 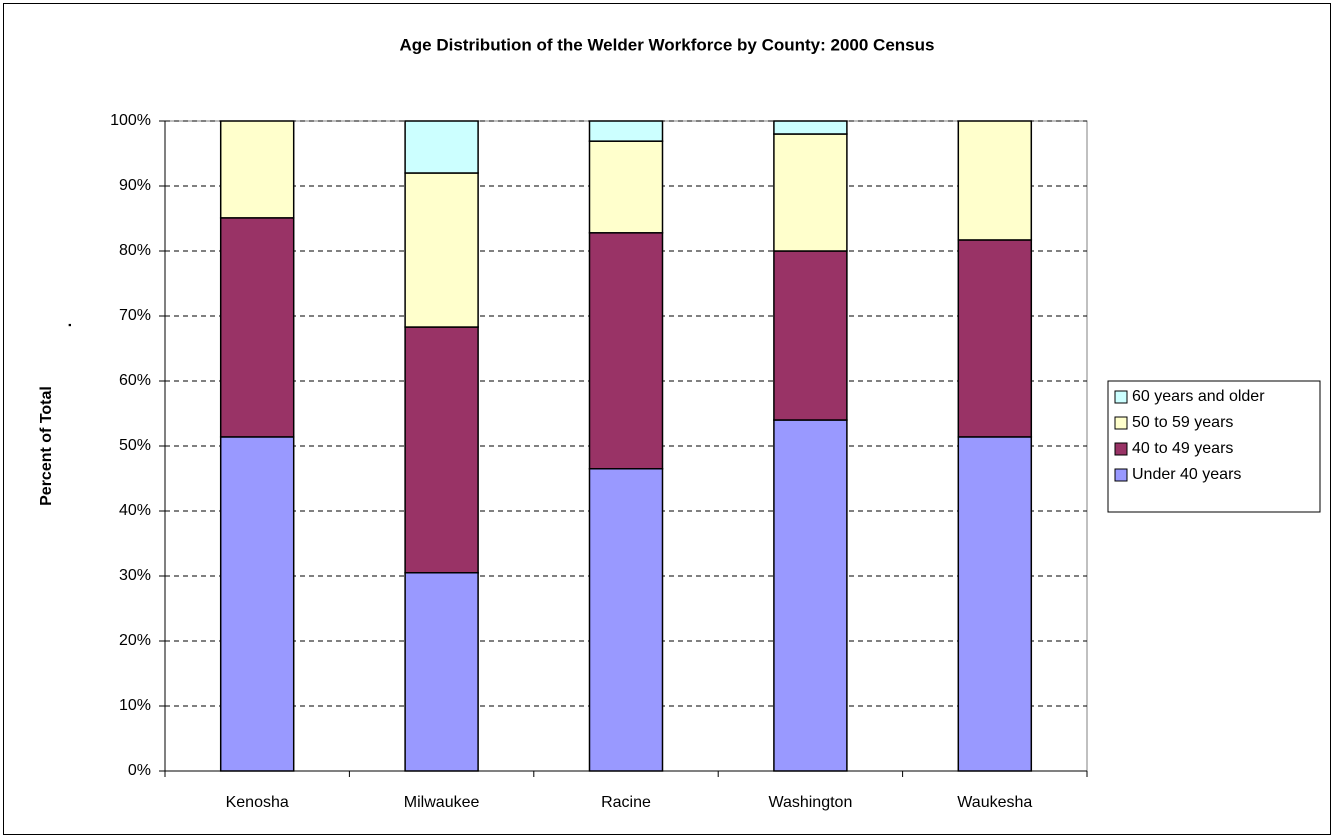 I want to click on legend-label: 40 to 49 years, so click(x=1182, y=448).